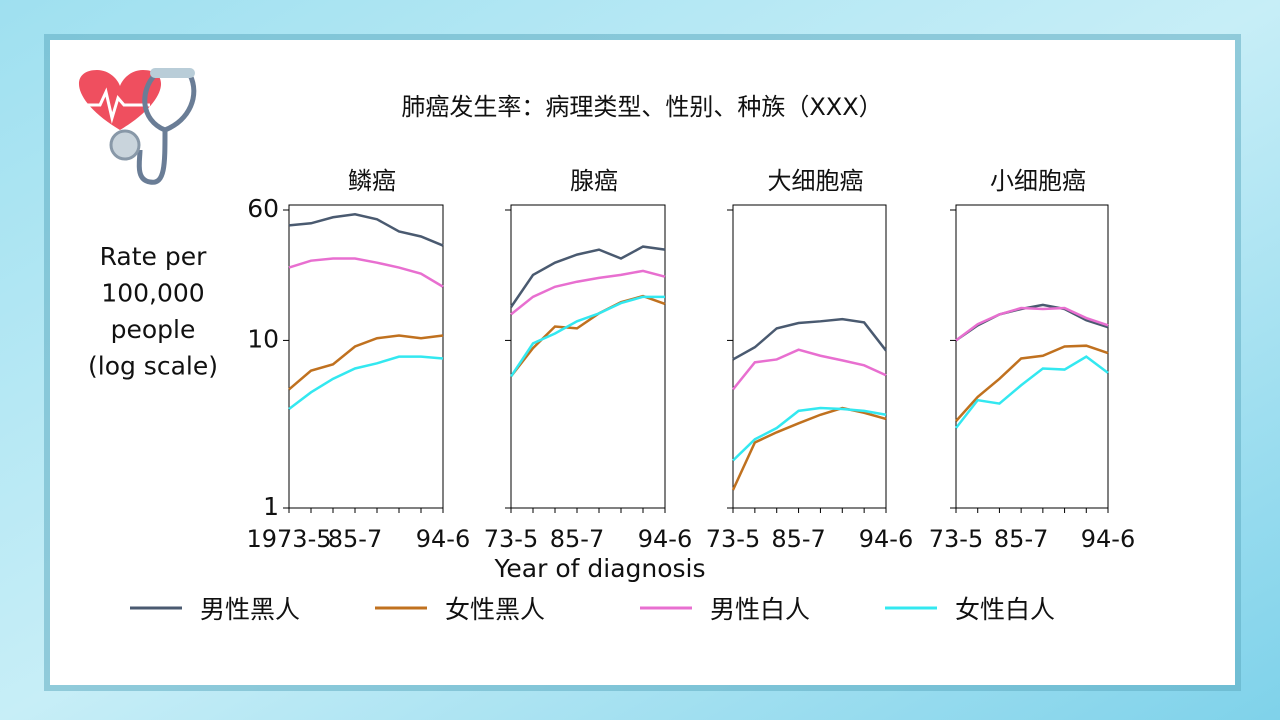 The image size is (1280, 724). Describe the element at coordinates (594, 181) in the screenshot. I see `panel-title: 腺癌` at that location.